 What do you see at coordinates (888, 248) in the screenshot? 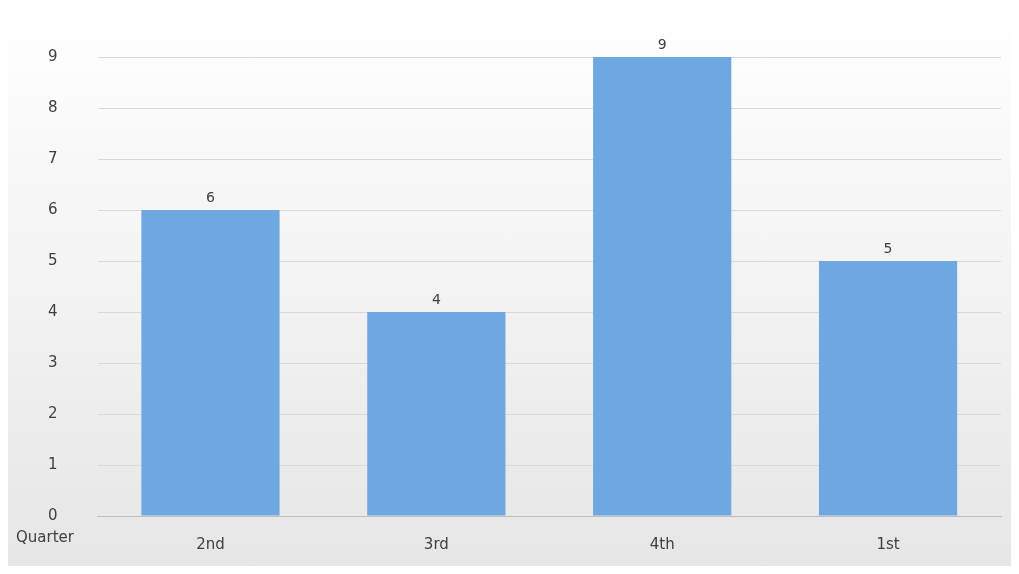
I see `data-label: 5` at bounding box center [888, 248].